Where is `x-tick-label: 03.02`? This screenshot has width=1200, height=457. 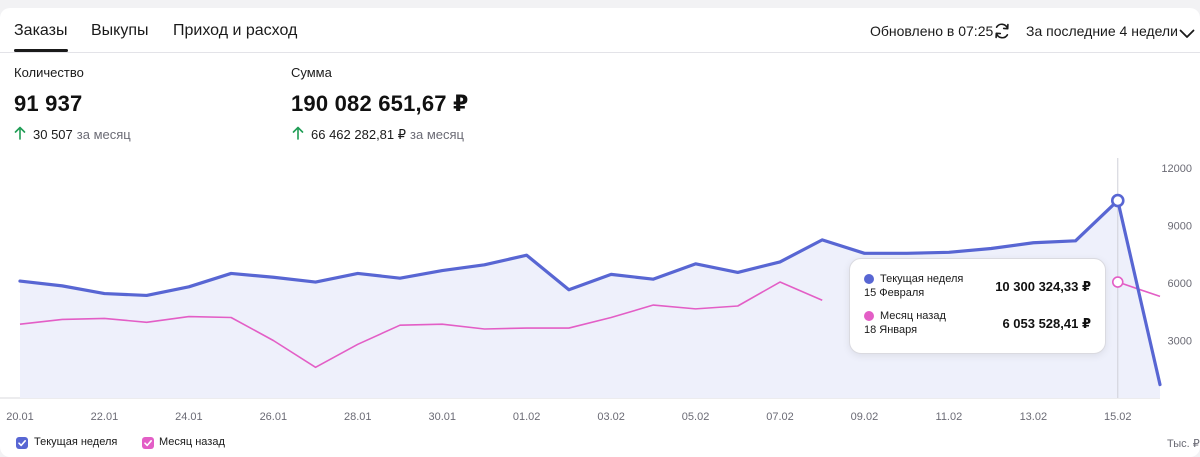 x-tick-label: 03.02 is located at coordinates (611, 417).